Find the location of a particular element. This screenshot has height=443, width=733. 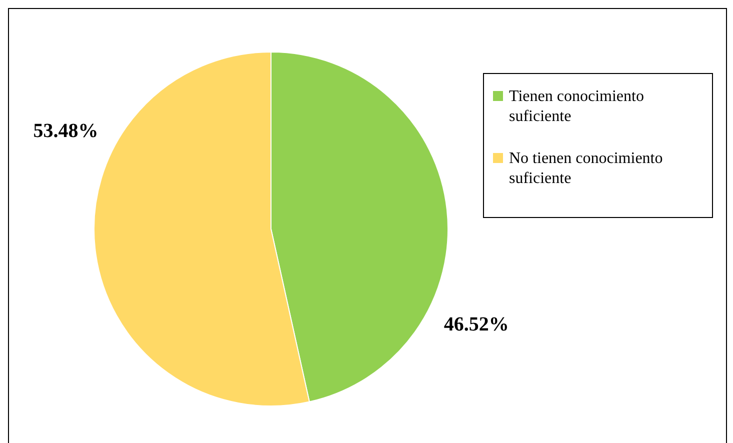

legend-label: No tienen conocimiento suficiente is located at coordinates (586, 168).